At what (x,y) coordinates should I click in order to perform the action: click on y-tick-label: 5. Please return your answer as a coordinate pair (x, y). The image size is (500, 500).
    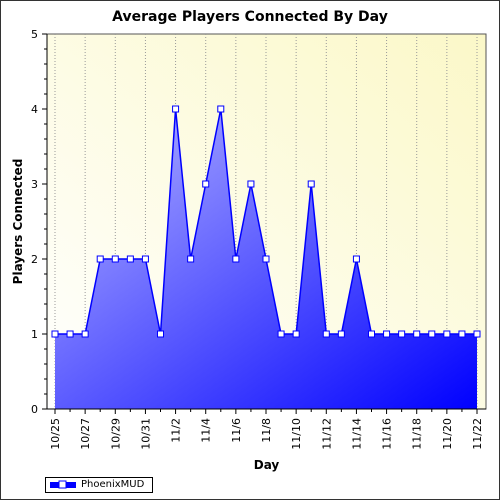
    Looking at the image, I should click on (34, 34).